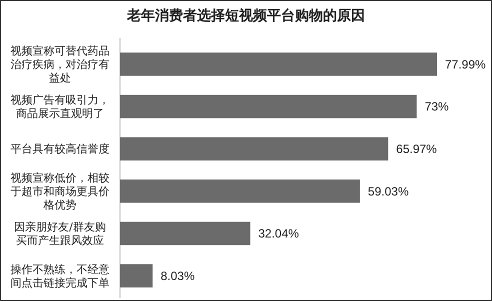 This screenshot has width=492, height=301. Describe the element at coordinates (279, 233) in the screenshot. I see `data-label: 32.04%` at that location.